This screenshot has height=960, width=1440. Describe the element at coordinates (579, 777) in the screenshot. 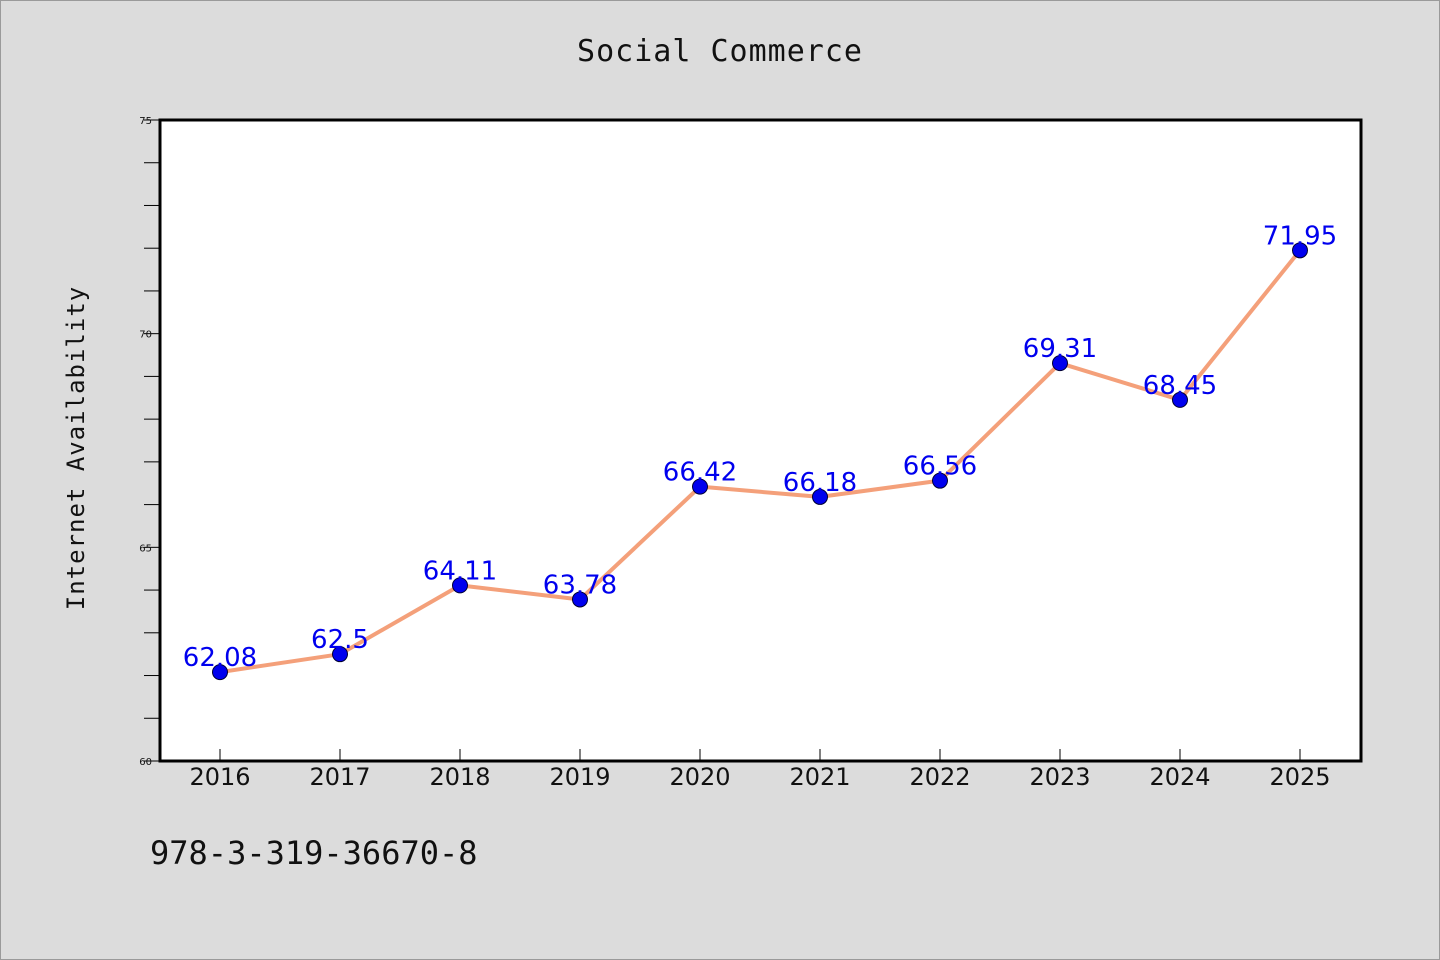

I see `x-tick-label: 2019` at that location.